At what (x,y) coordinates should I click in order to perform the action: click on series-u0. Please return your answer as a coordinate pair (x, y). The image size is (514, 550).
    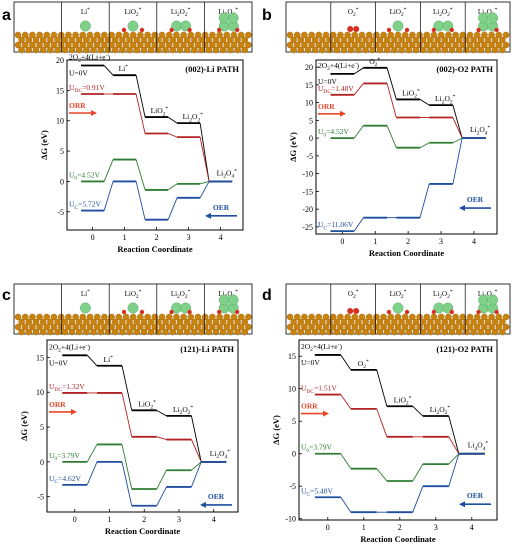
    Looking at the image, I should click on (408, 103).